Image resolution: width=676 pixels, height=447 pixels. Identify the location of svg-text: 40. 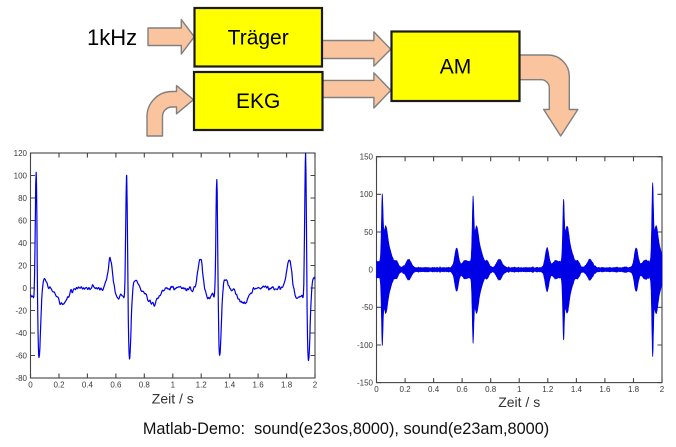
(22, 243).